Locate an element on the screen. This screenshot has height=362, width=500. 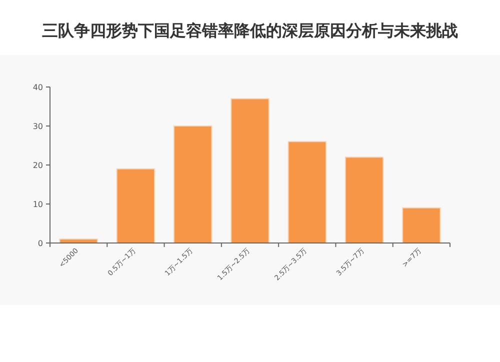
y-tick-label: 30 is located at coordinates (37, 126).